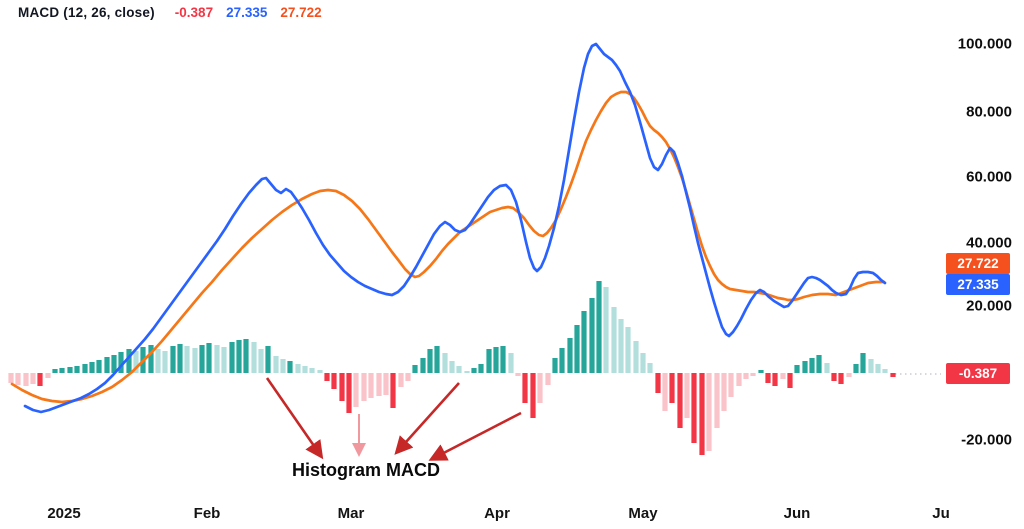  Describe the element at coordinates (393, 419) in the screenshot. I see `annotation-arrows` at that location.